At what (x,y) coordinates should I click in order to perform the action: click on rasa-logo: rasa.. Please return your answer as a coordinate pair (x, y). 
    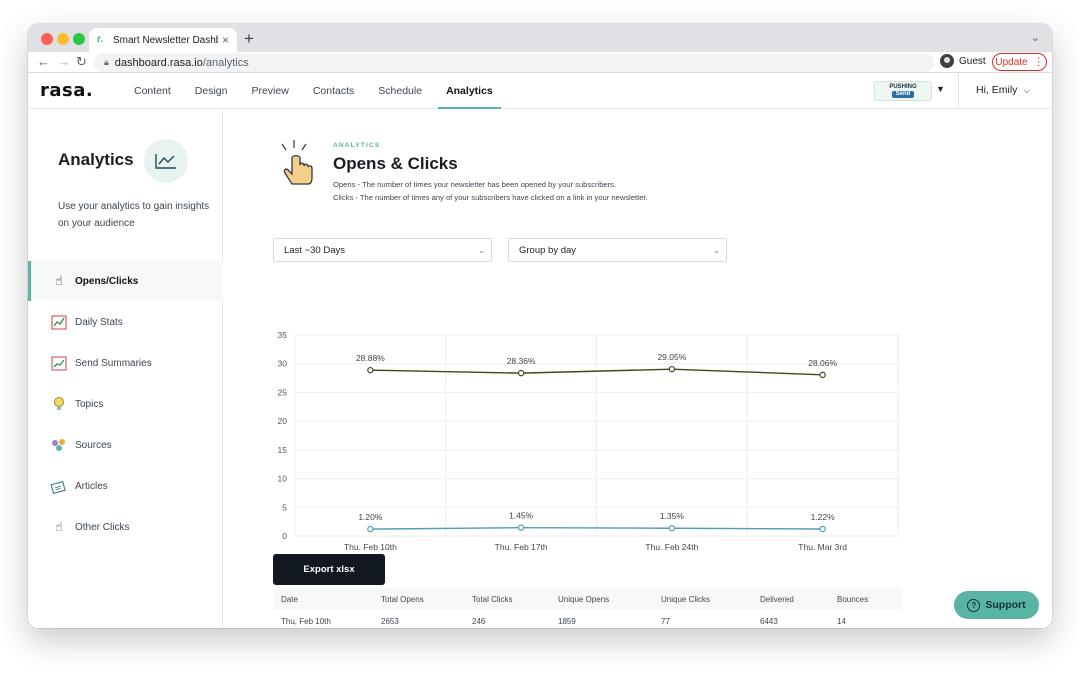
    Looking at the image, I should click on (67, 90).